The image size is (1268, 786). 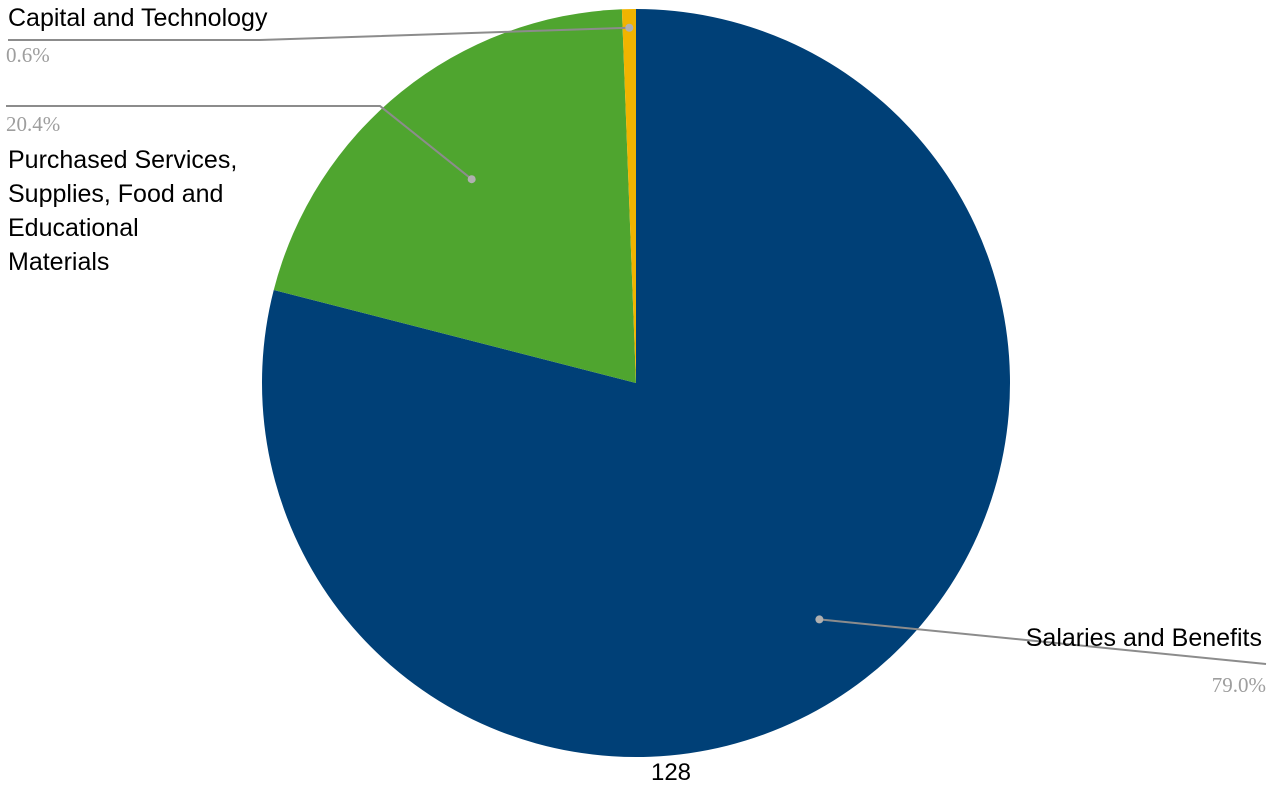 What do you see at coordinates (33, 124) in the screenshot?
I see `slice-value-purchased-services: 20.4%` at bounding box center [33, 124].